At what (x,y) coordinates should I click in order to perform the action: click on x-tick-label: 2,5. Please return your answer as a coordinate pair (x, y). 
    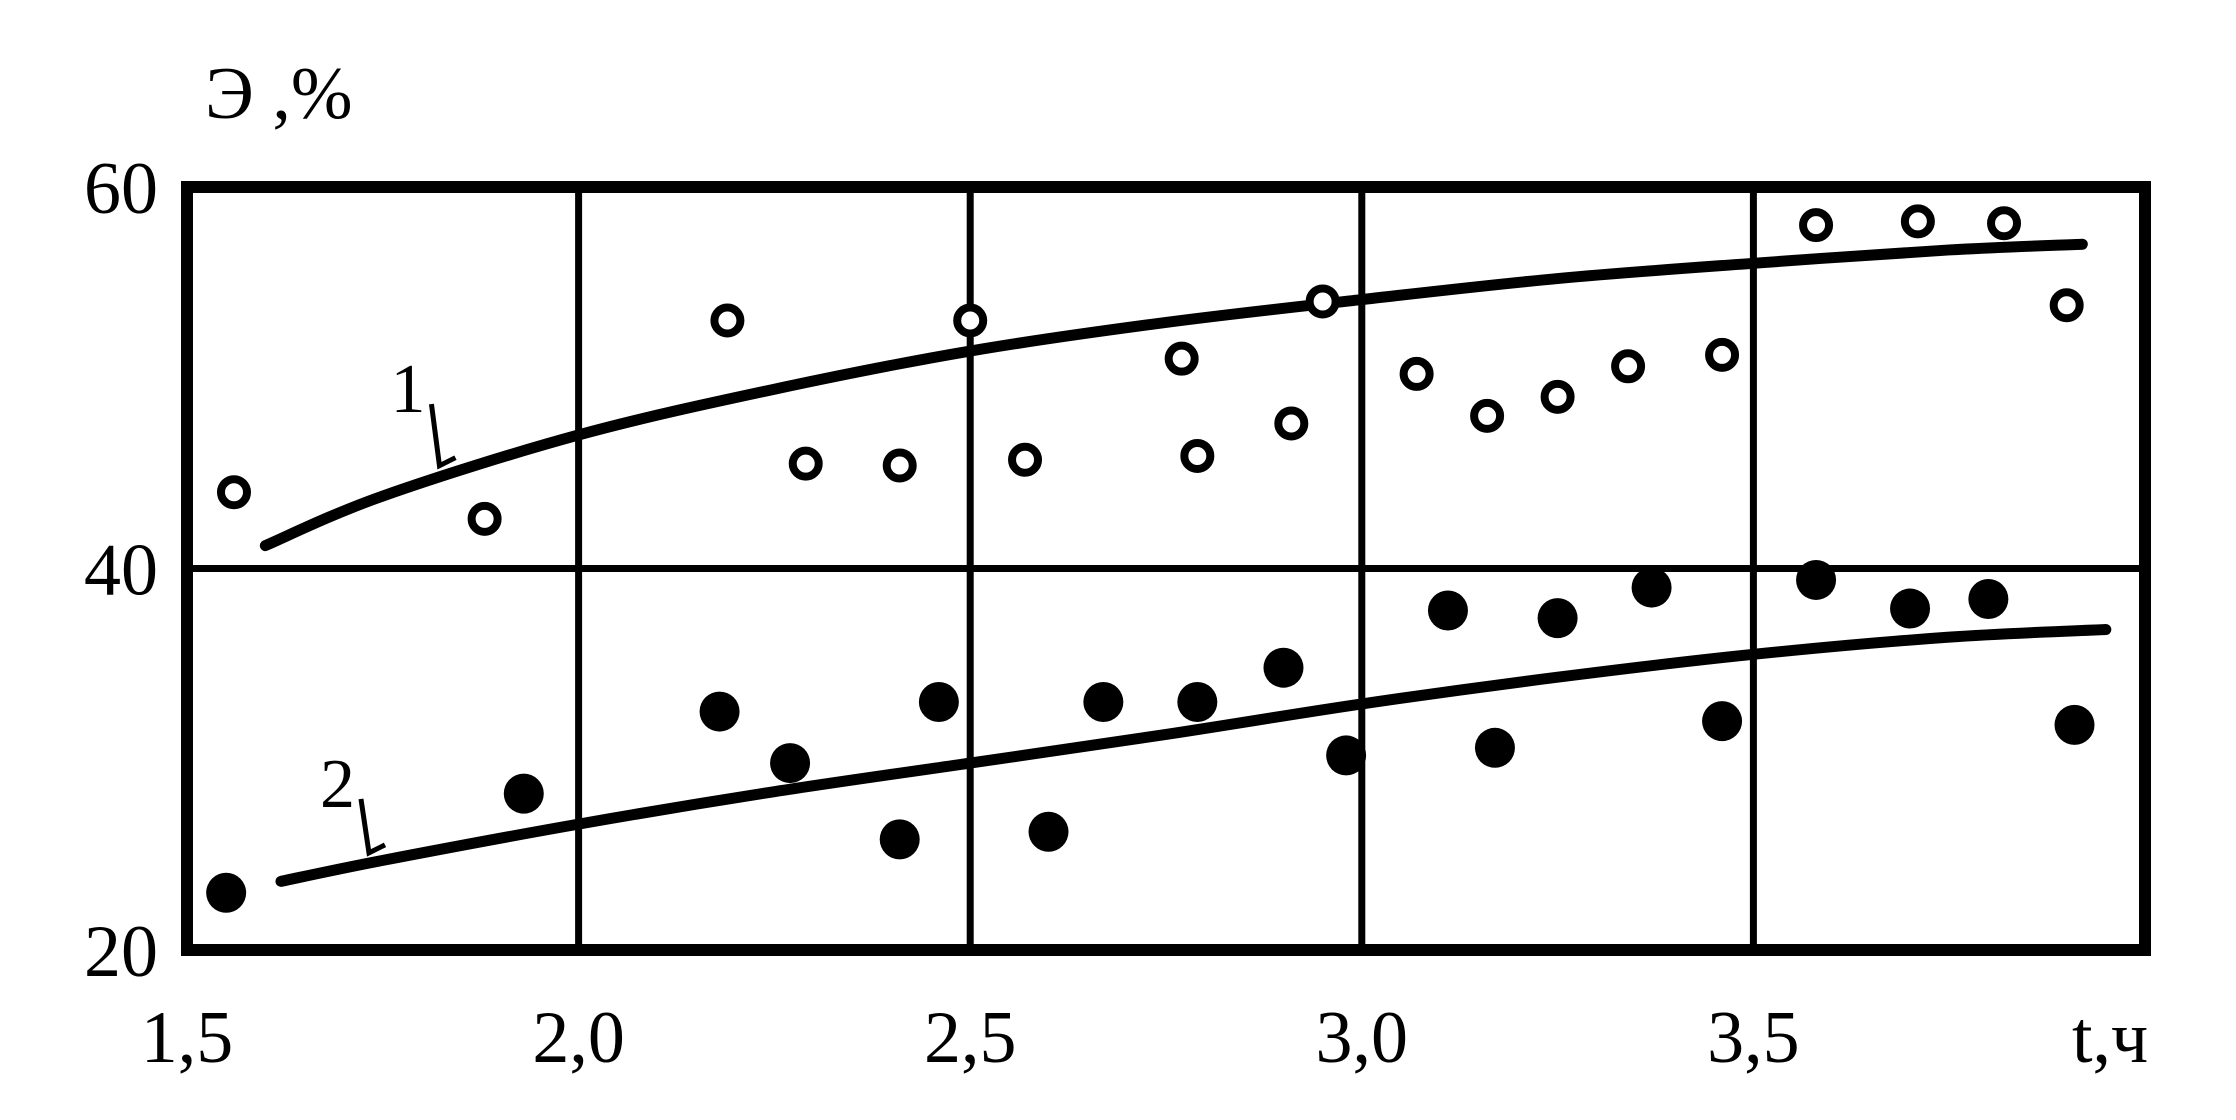
    Looking at the image, I should click on (970, 1038).